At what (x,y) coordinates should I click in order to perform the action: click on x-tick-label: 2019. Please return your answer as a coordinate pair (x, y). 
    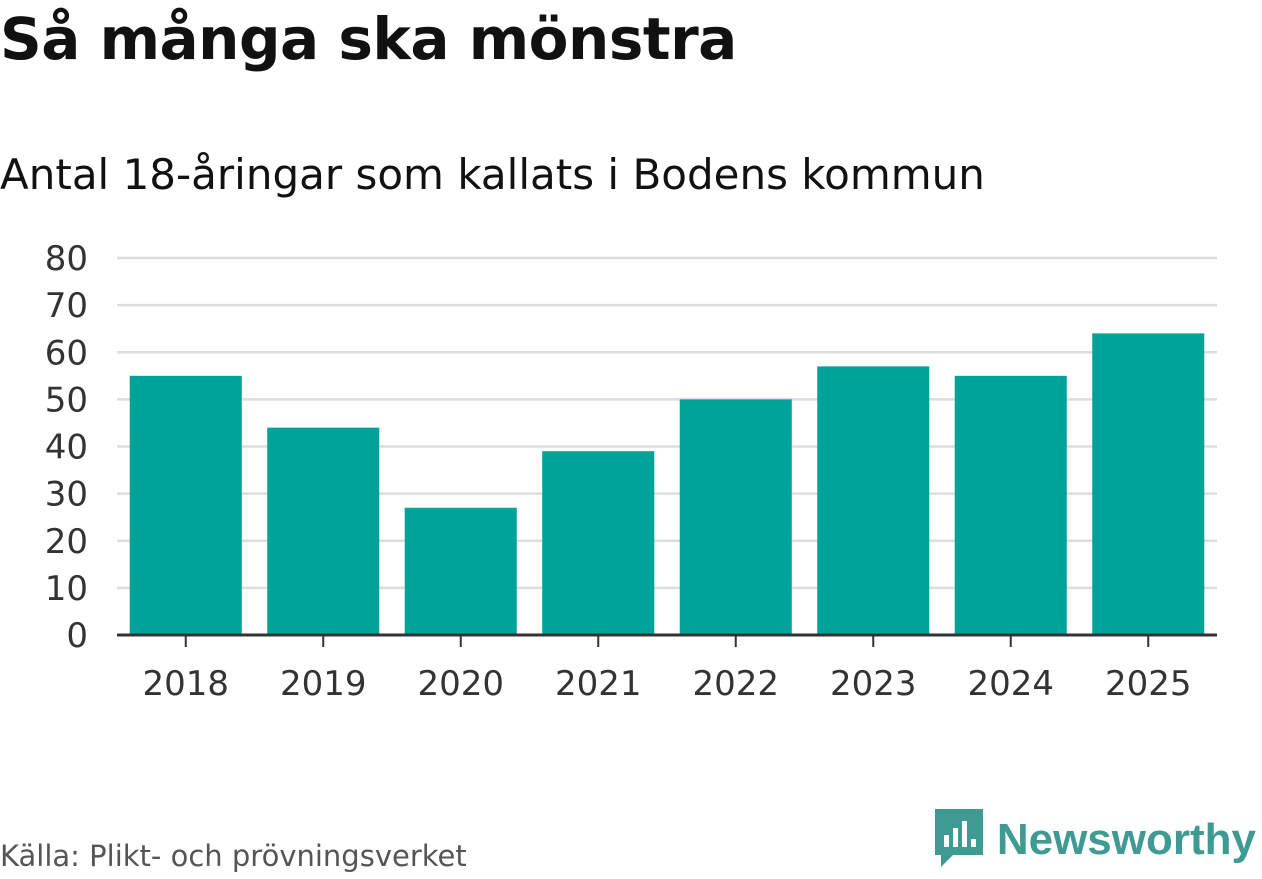
    Looking at the image, I should click on (323, 684).